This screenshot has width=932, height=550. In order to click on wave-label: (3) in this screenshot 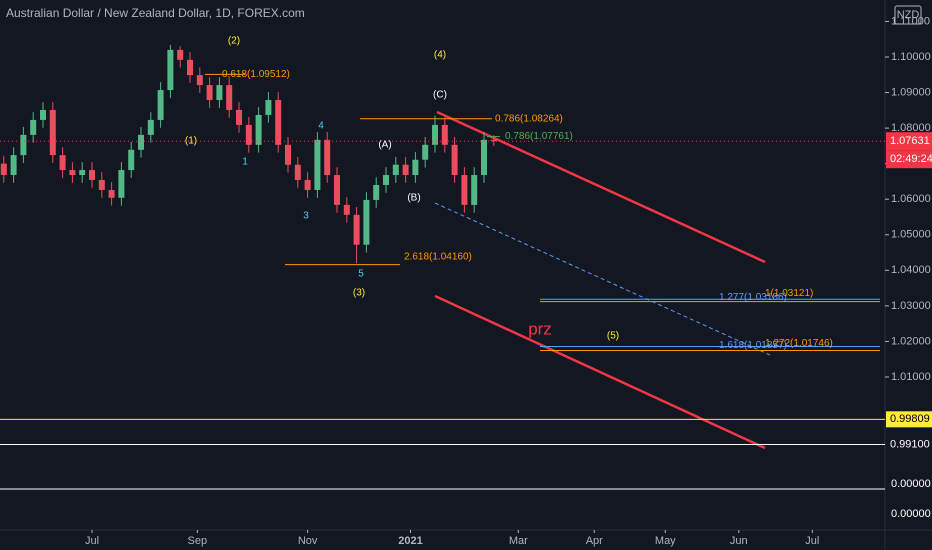, I will do `click(359, 293)`.